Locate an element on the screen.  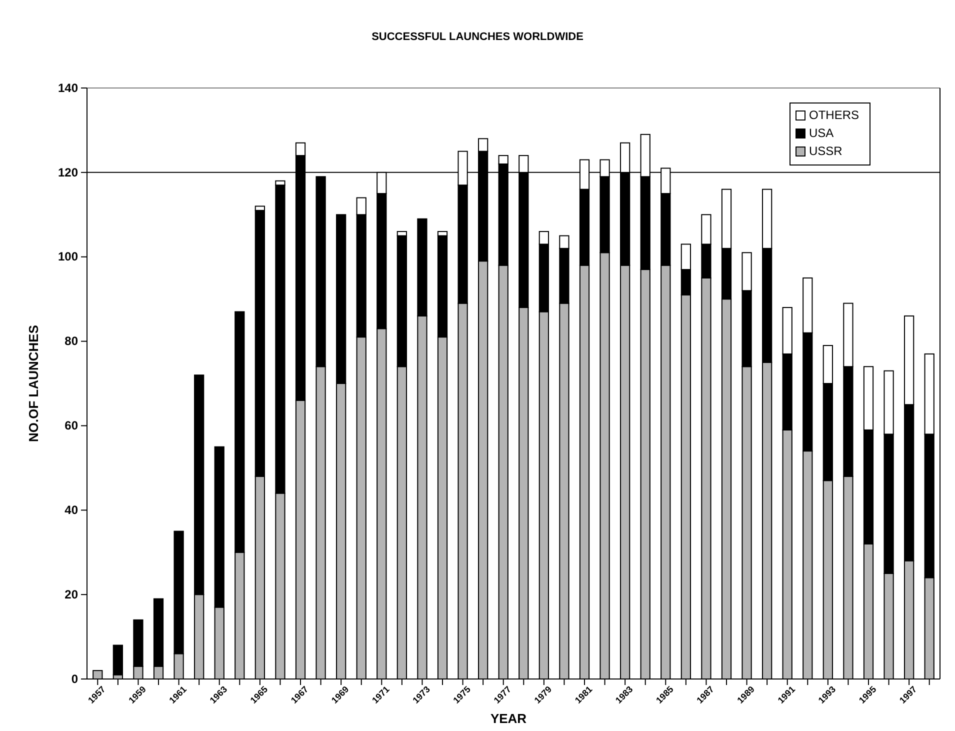
x-axis-title: YEAR is located at coordinates (509, 718).